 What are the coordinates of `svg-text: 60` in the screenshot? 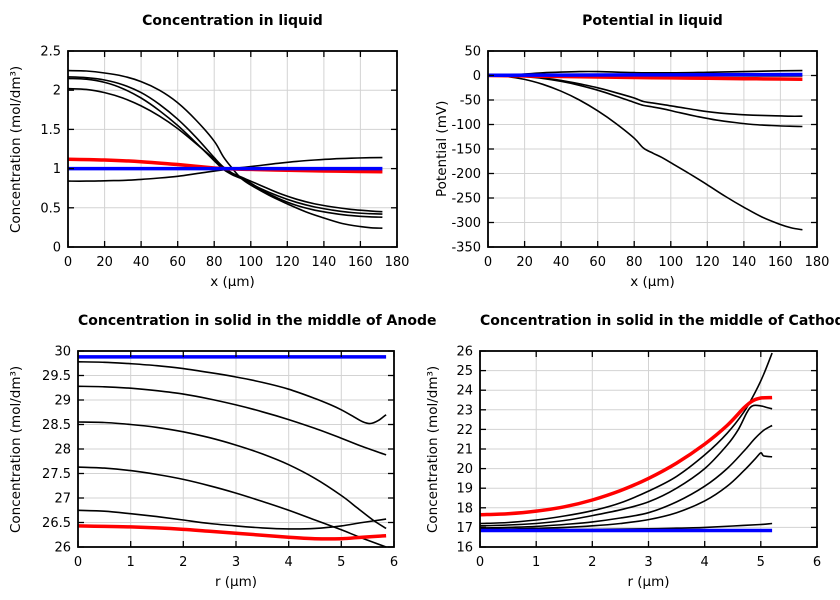 It's located at (177, 262).